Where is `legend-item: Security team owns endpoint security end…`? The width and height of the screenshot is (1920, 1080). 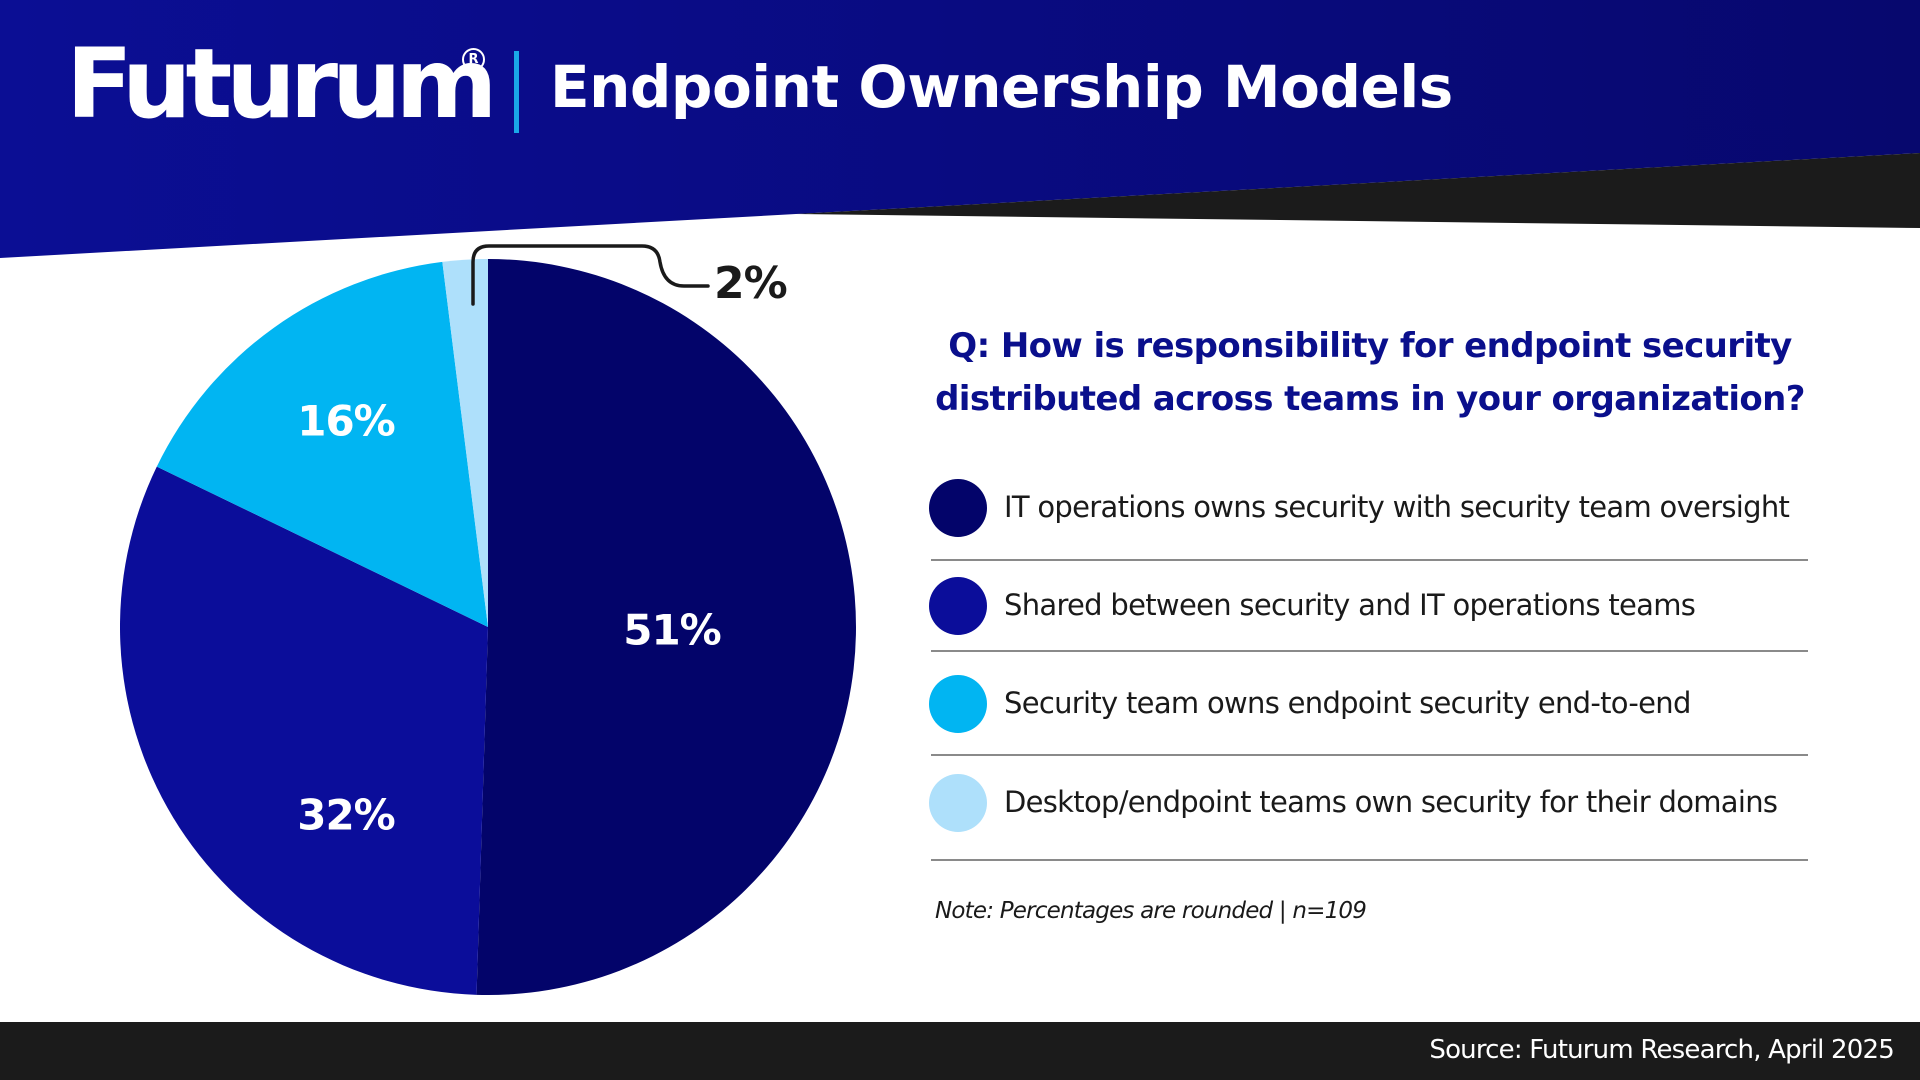
legend-item: Security team owns endpoint security end… is located at coordinates (1369, 704).